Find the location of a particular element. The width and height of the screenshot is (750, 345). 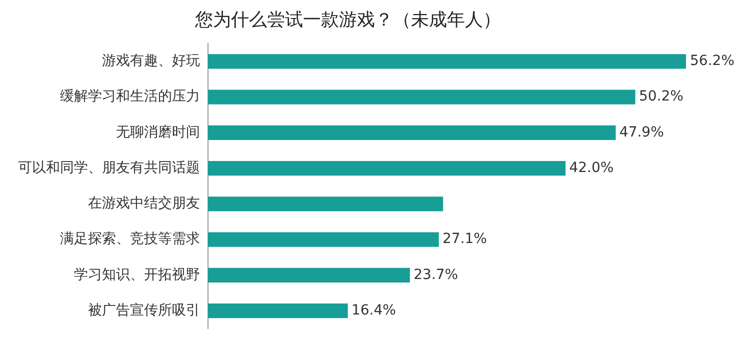

data-label: 27.1% is located at coordinates (464, 239).